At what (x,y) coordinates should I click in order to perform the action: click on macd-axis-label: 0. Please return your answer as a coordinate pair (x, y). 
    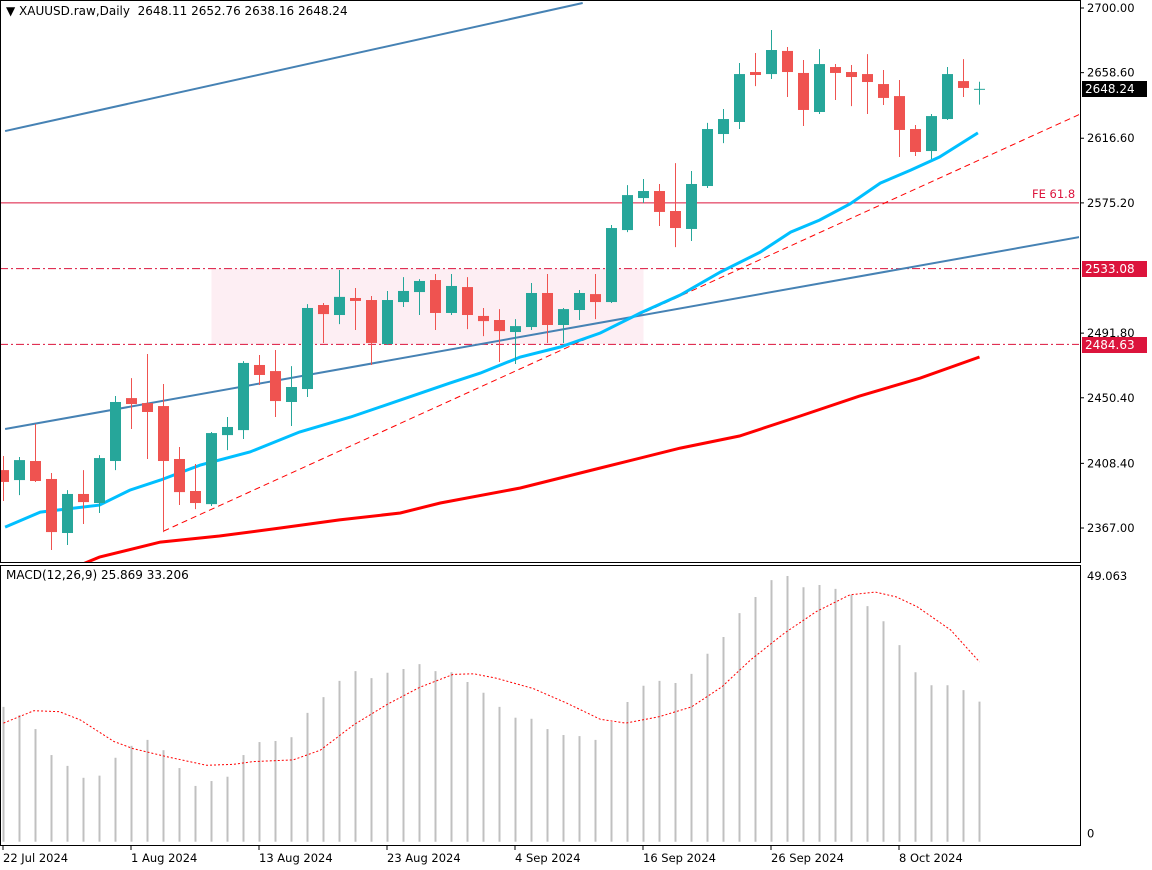
    Looking at the image, I should click on (1090, 834).